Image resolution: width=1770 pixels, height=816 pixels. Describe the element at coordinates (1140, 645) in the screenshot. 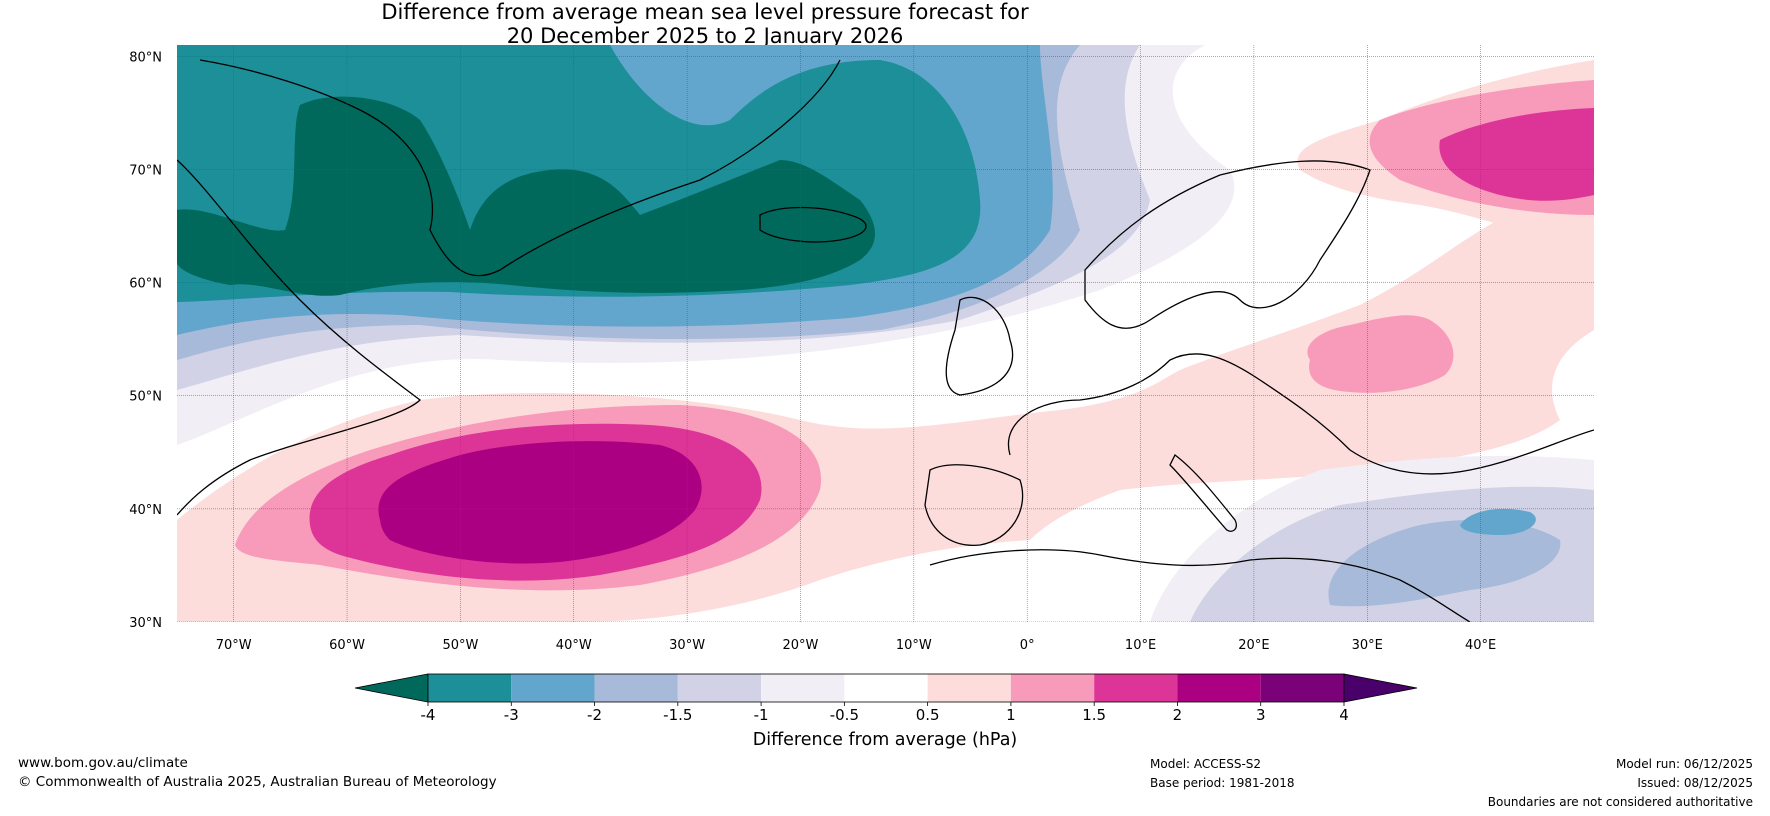

I see `longitude-label: 10°E` at that location.